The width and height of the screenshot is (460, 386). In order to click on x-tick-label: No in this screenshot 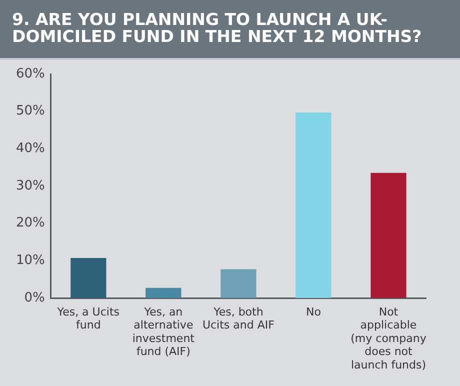, I will do `click(314, 311)`.